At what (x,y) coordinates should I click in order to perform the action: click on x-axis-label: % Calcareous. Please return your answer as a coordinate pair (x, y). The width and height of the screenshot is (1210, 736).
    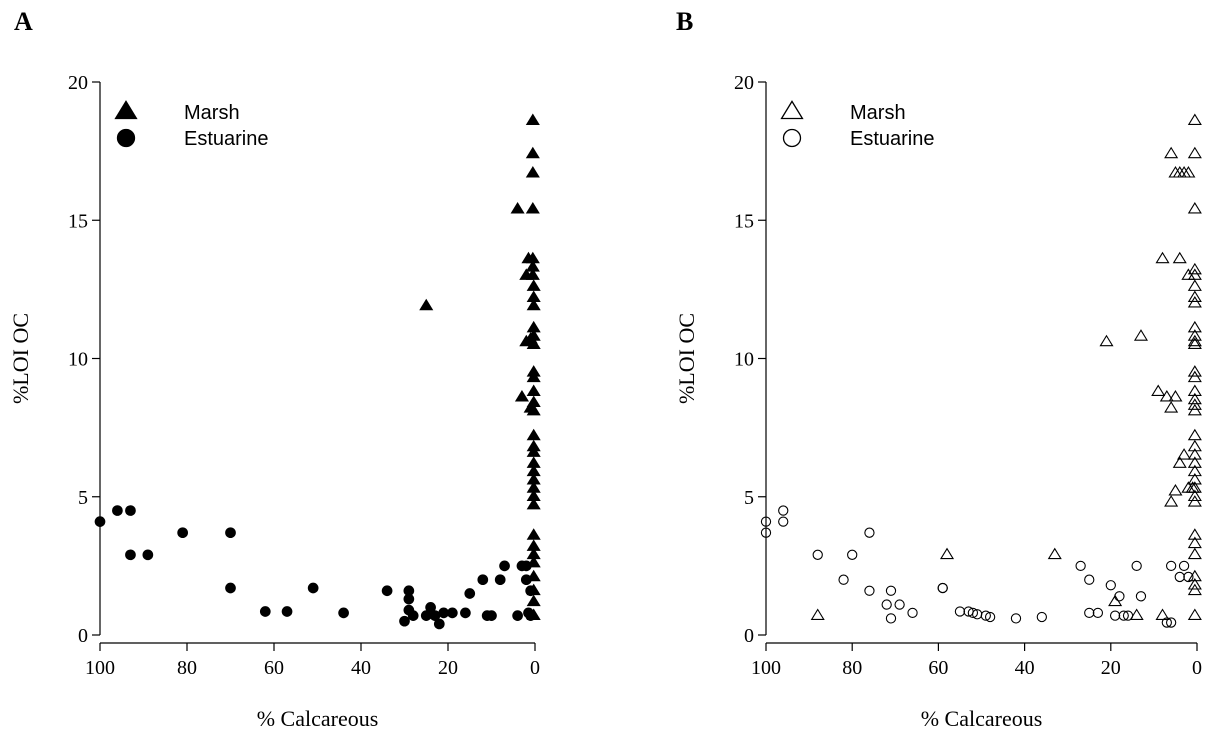
    Looking at the image, I should click on (318, 718).